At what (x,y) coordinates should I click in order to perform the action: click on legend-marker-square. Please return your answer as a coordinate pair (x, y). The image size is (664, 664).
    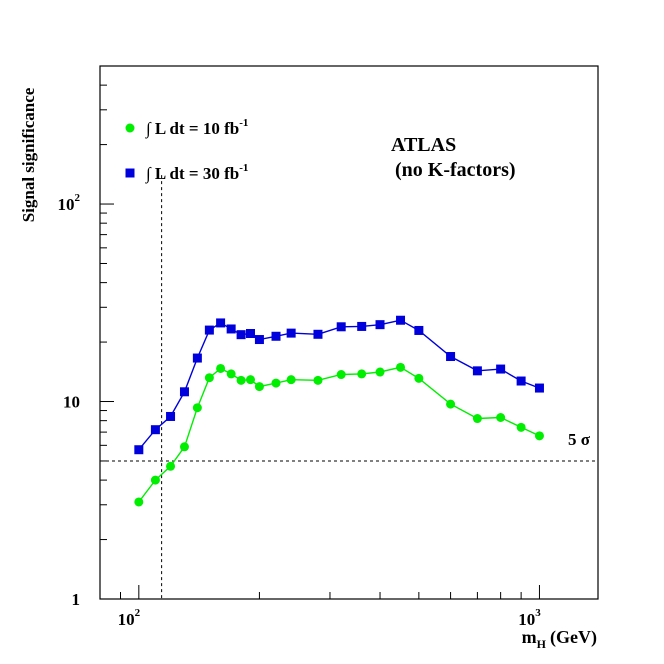
    Looking at the image, I should click on (130, 173).